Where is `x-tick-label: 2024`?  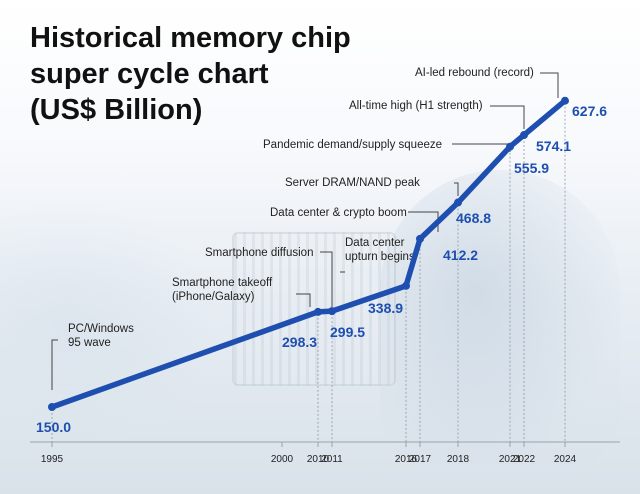
x-tick-label: 2024 is located at coordinates (565, 459).